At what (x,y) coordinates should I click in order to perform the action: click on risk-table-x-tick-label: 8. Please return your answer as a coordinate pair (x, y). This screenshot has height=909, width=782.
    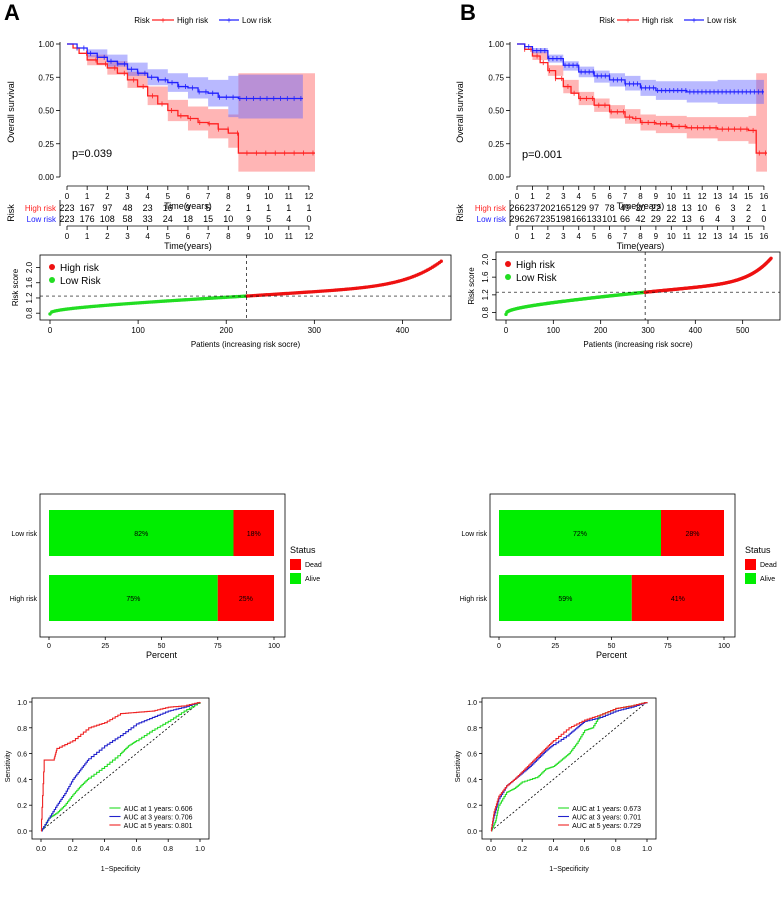
    Looking at the image, I should click on (228, 236).